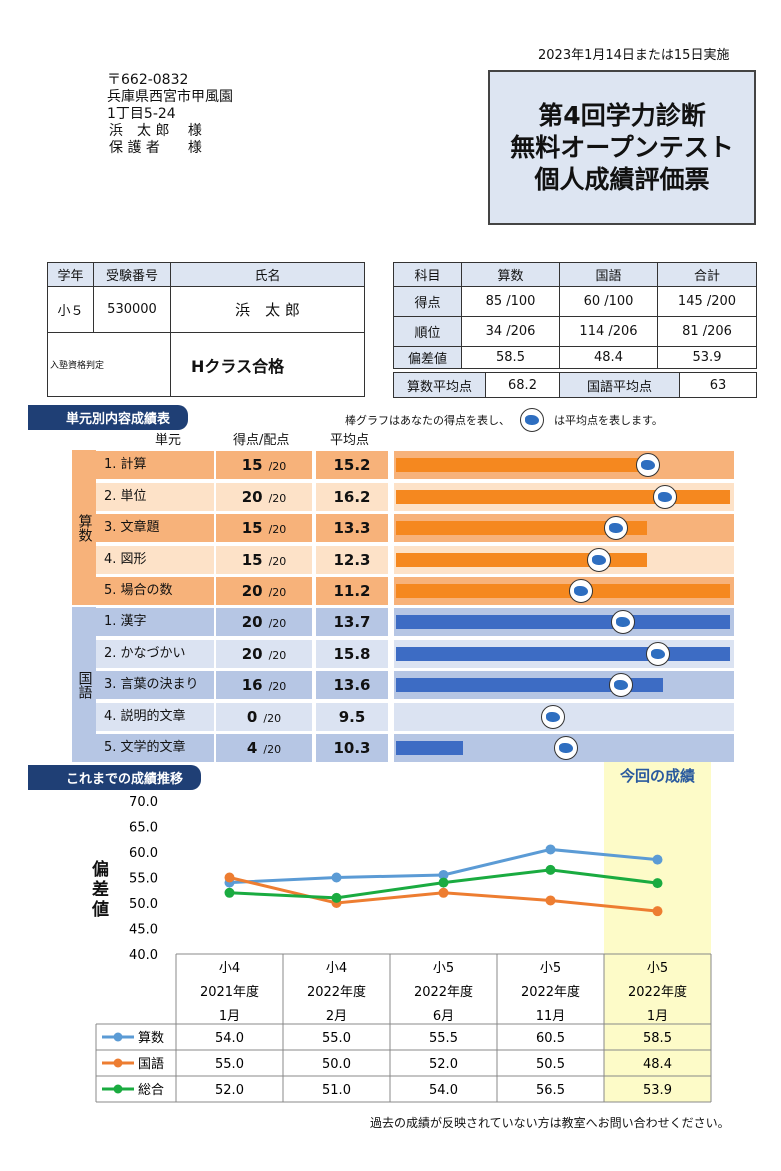 This screenshot has height=1171, width=781. I want to click on header-exam-number: 受験番号, so click(132, 274).